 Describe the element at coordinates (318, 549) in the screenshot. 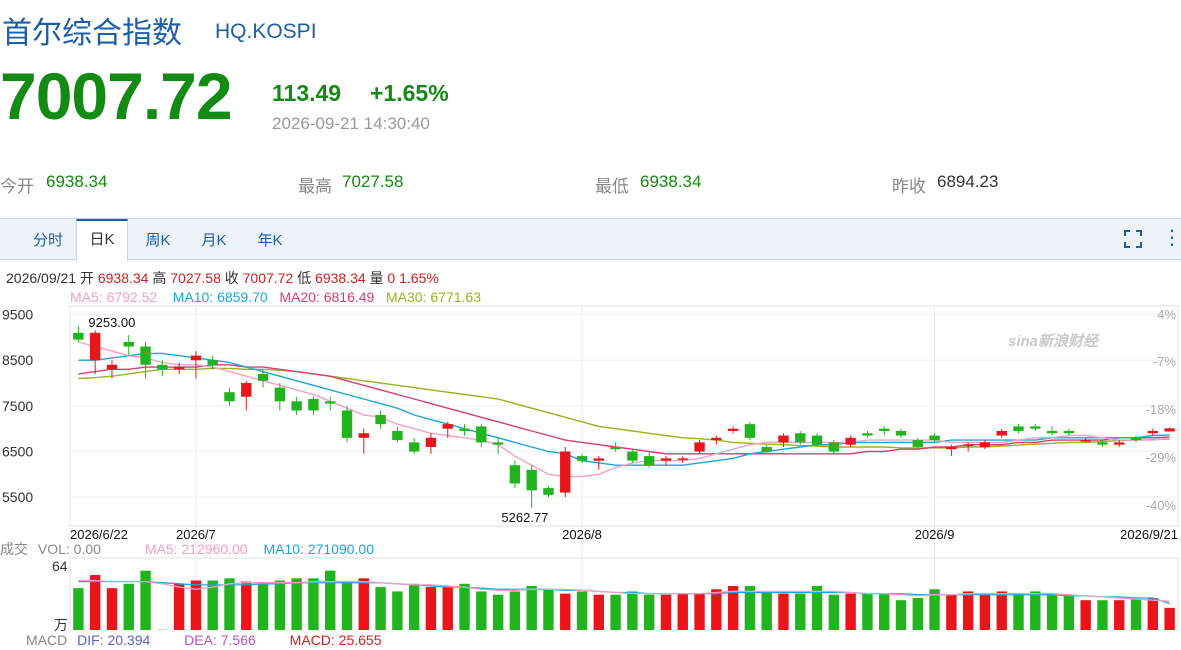

I see `volume-ma10: MA10: 271090.00` at that location.